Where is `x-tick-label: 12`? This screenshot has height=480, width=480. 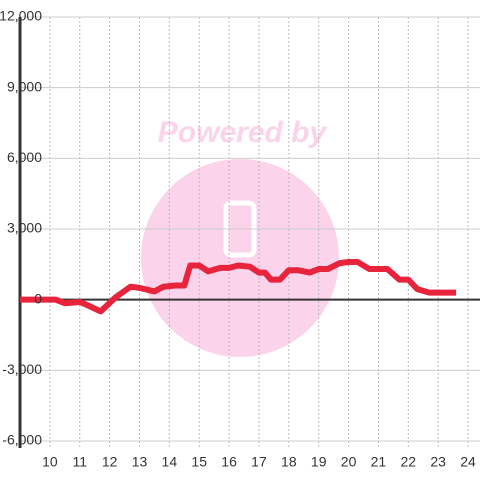
x-tick-label: 12 is located at coordinates (110, 462).